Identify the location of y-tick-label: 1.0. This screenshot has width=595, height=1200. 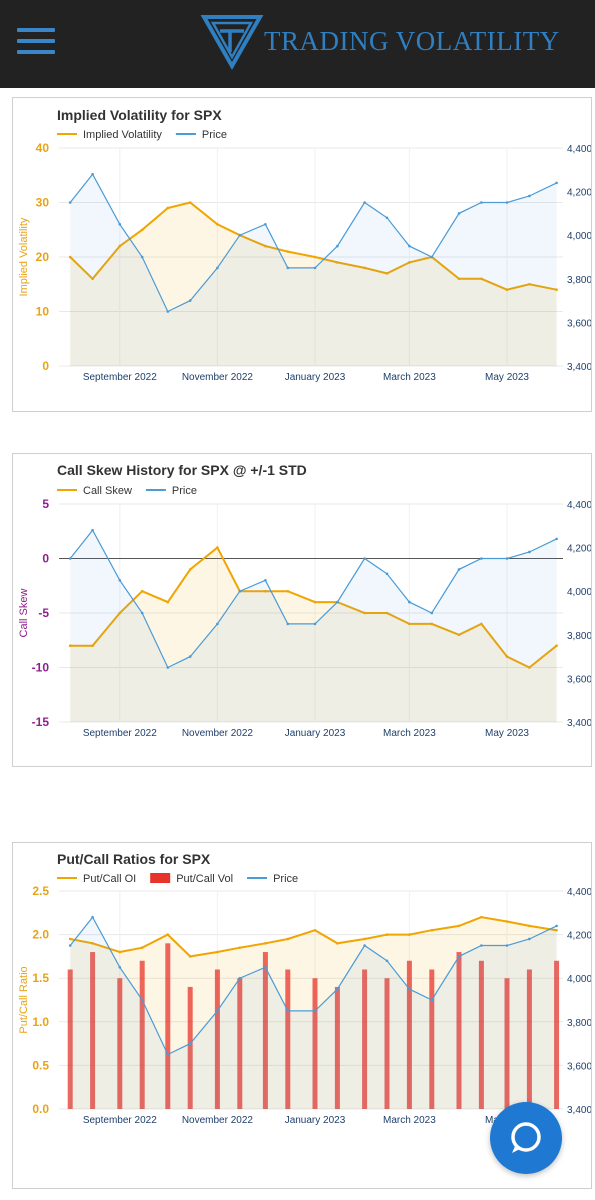
(40, 1022).